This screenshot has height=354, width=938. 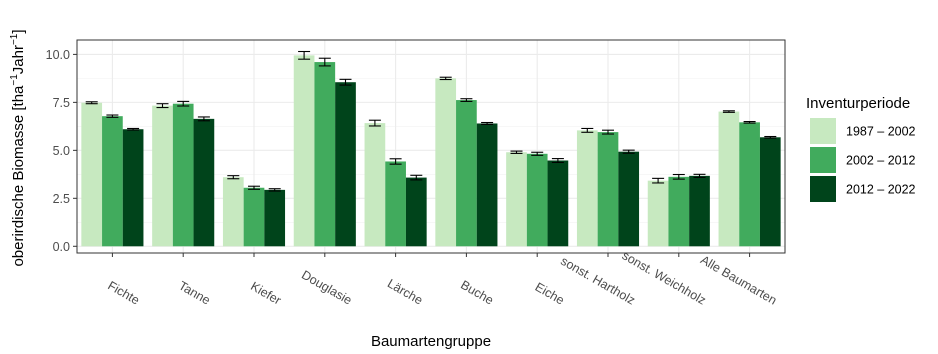 I want to click on legend-items: 1987 – 2002 2002 – 2012 2012 – 2022, so click(x=863, y=160).